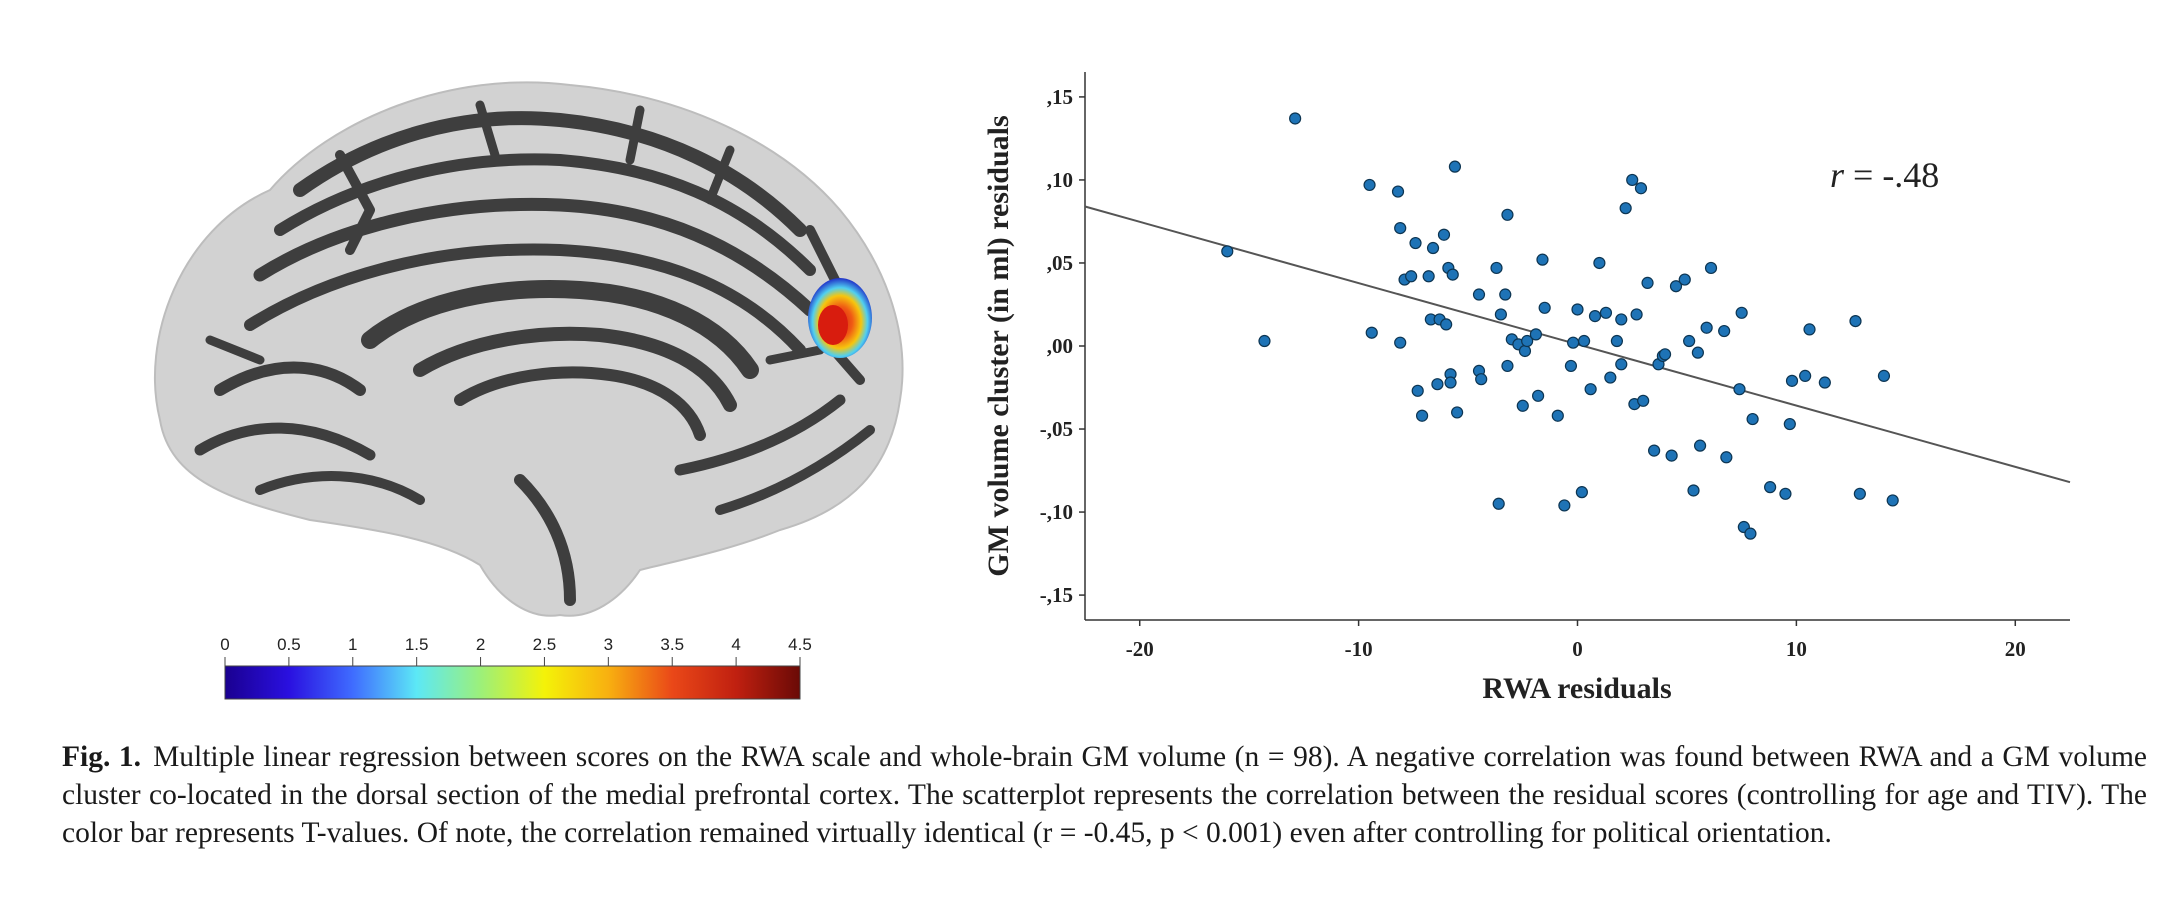 This screenshot has width=2174, height=922. Describe the element at coordinates (1576, 688) in the screenshot. I see `x-axis-title: RWA residuals` at that location.